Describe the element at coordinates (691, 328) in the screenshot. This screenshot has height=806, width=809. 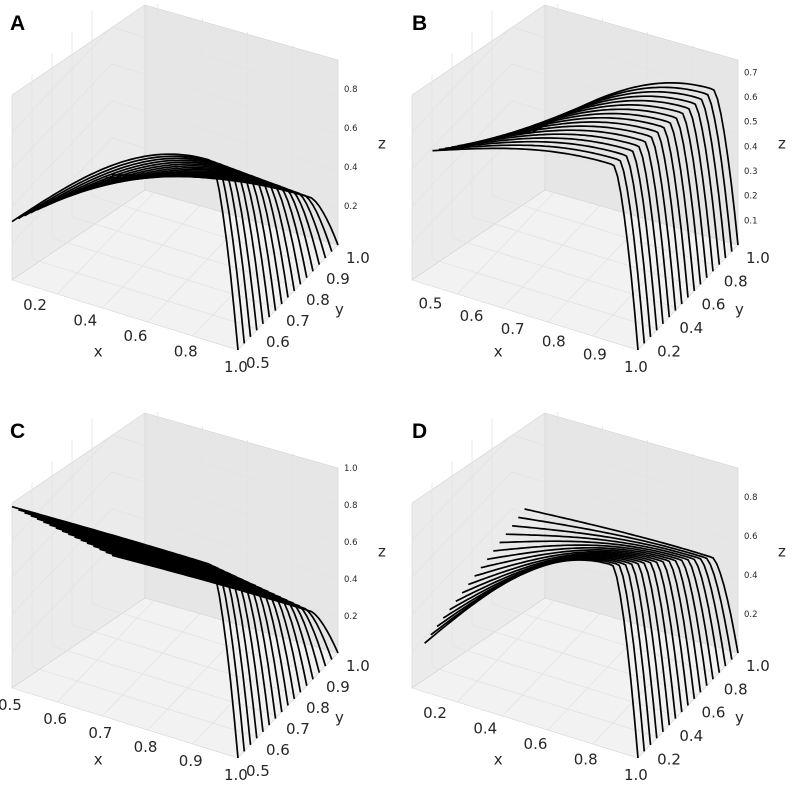
I see `y-tick-label: 0.4` at that location.